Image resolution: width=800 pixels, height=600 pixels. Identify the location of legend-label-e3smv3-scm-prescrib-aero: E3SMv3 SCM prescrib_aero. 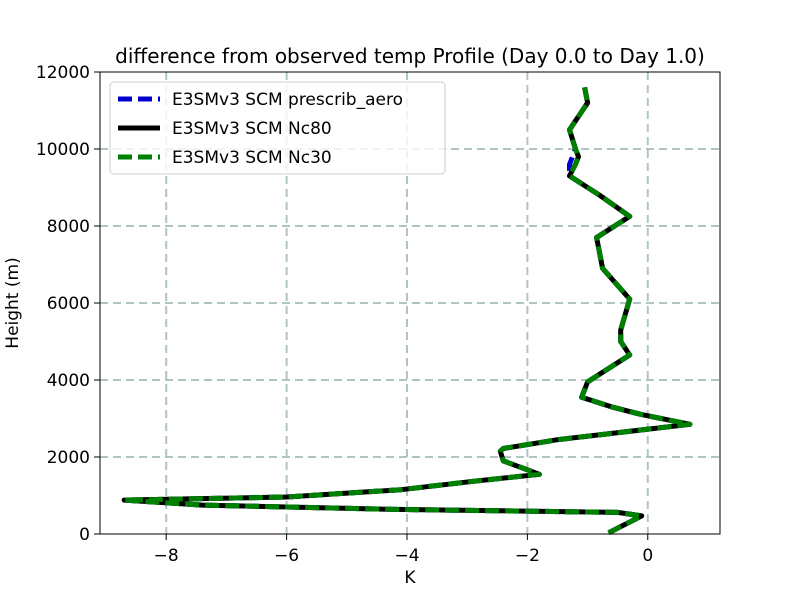
(287, 100).